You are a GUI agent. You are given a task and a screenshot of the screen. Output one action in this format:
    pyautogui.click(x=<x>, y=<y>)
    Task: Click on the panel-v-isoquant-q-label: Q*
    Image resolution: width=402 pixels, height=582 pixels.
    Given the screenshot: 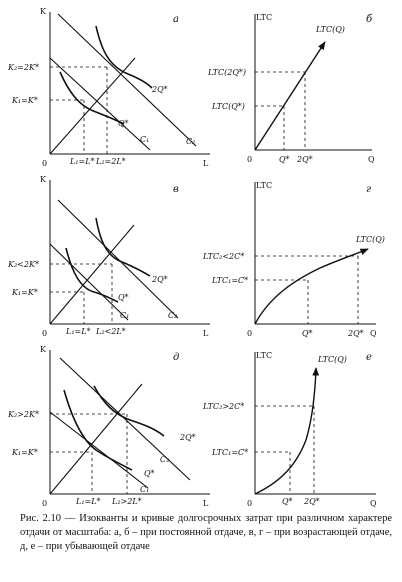 What is the action you would take?
    pyautogui.click(x=123, y=297)
    